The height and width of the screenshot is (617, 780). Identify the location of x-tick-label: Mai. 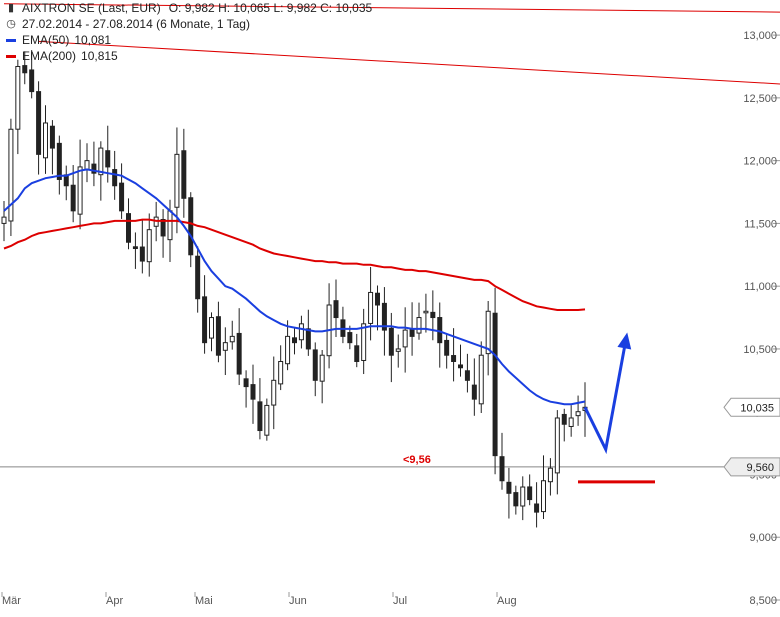
(204, 601).